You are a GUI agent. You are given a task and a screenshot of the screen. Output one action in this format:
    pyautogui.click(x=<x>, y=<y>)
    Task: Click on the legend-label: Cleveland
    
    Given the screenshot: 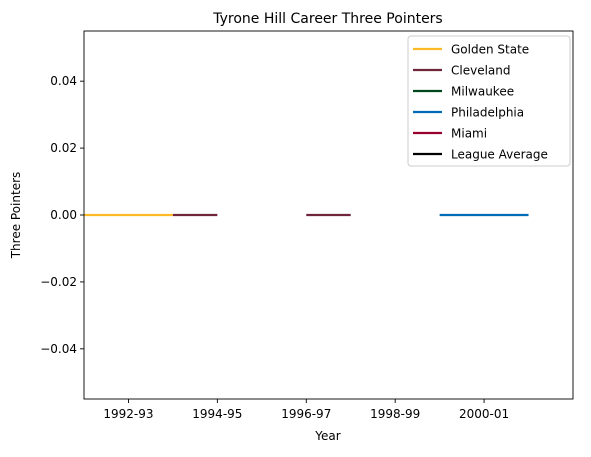 What is the action you would take?
    pyautogui.click(x=481, y=71)
    